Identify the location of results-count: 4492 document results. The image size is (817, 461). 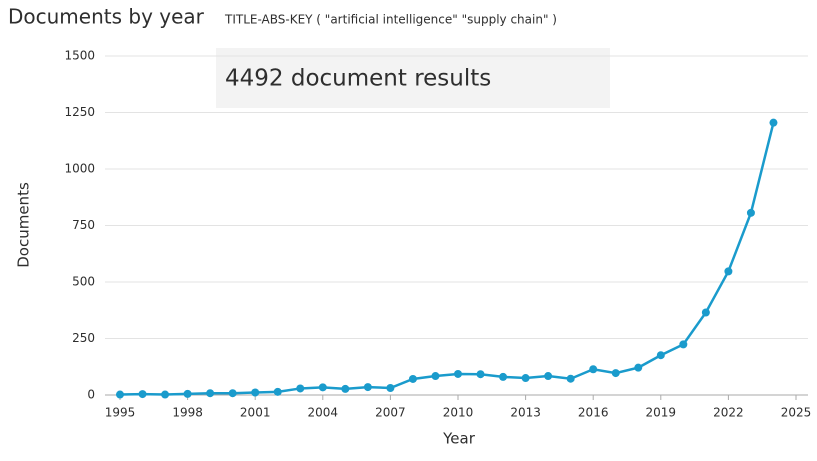
(358, 79).